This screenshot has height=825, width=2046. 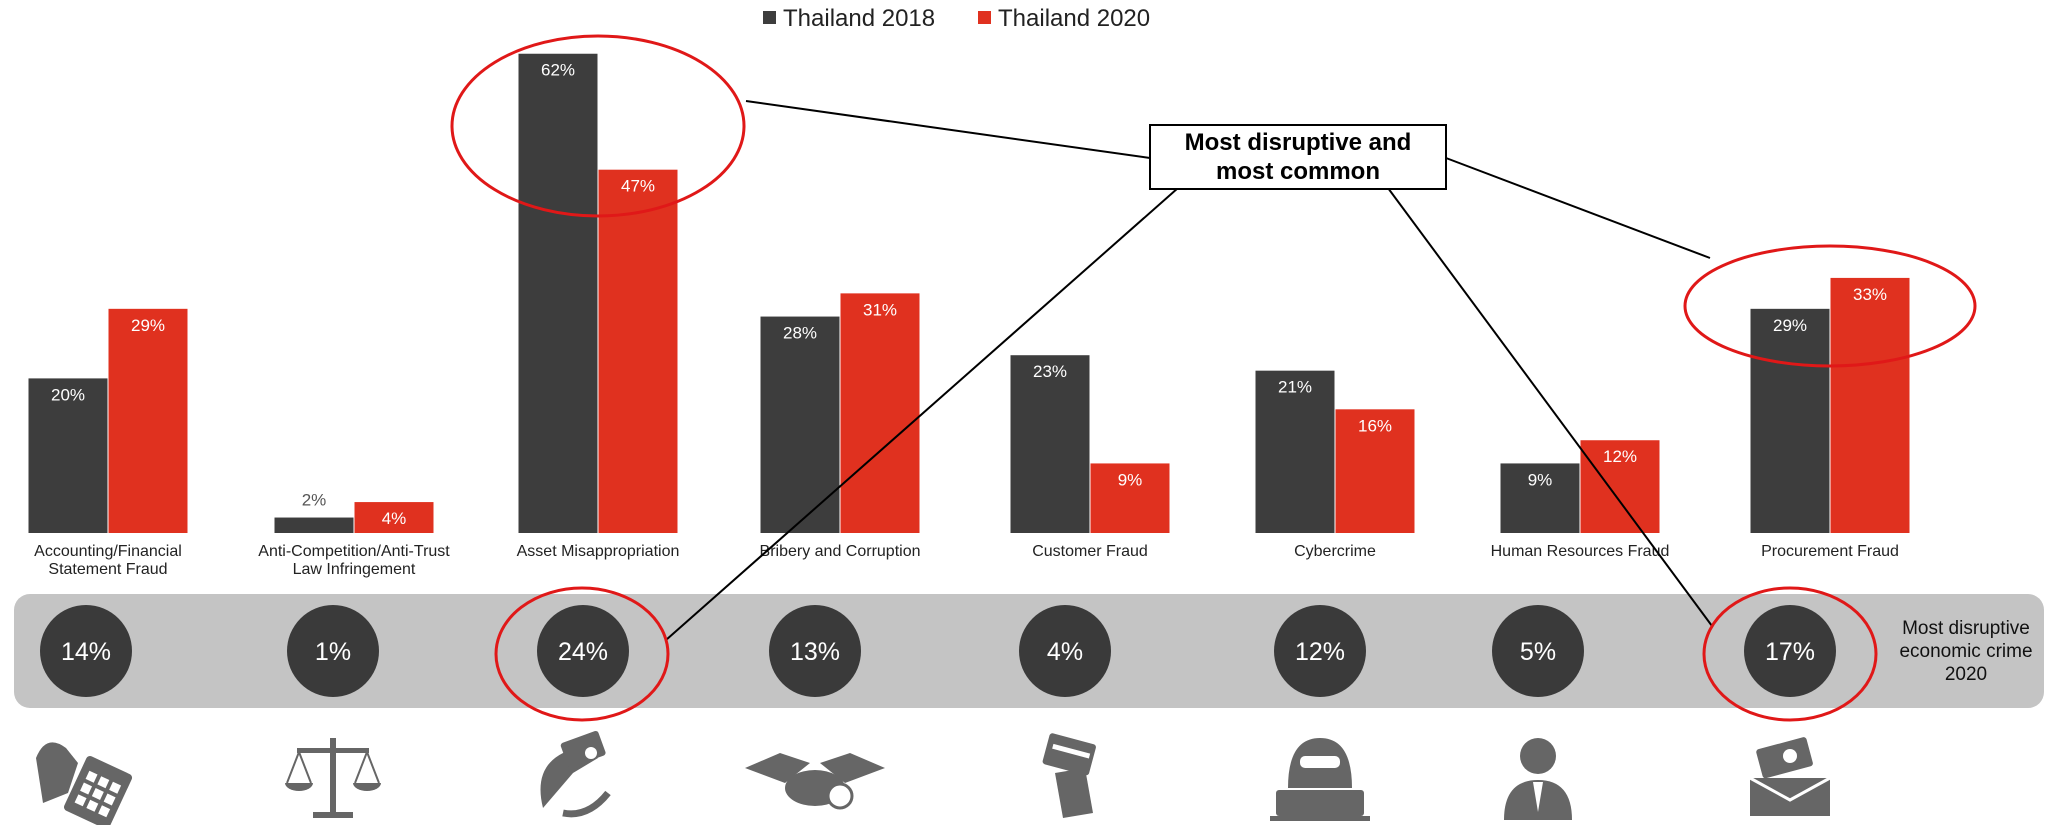 I want to click on data-label-2020-4: 31%, so click(x=880, y=309).